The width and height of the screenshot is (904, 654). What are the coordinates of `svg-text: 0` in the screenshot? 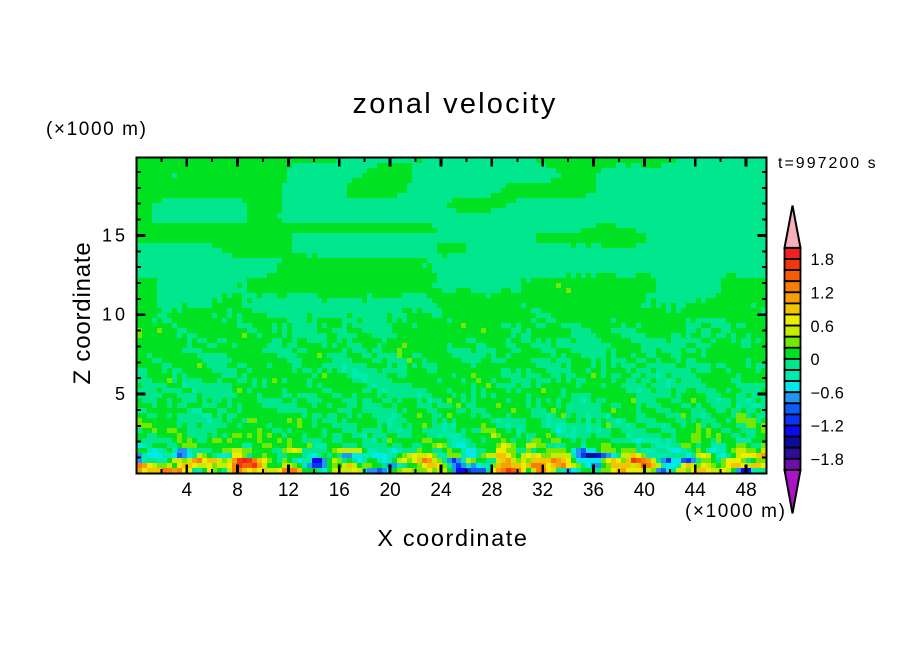 It's located at (815, 360).